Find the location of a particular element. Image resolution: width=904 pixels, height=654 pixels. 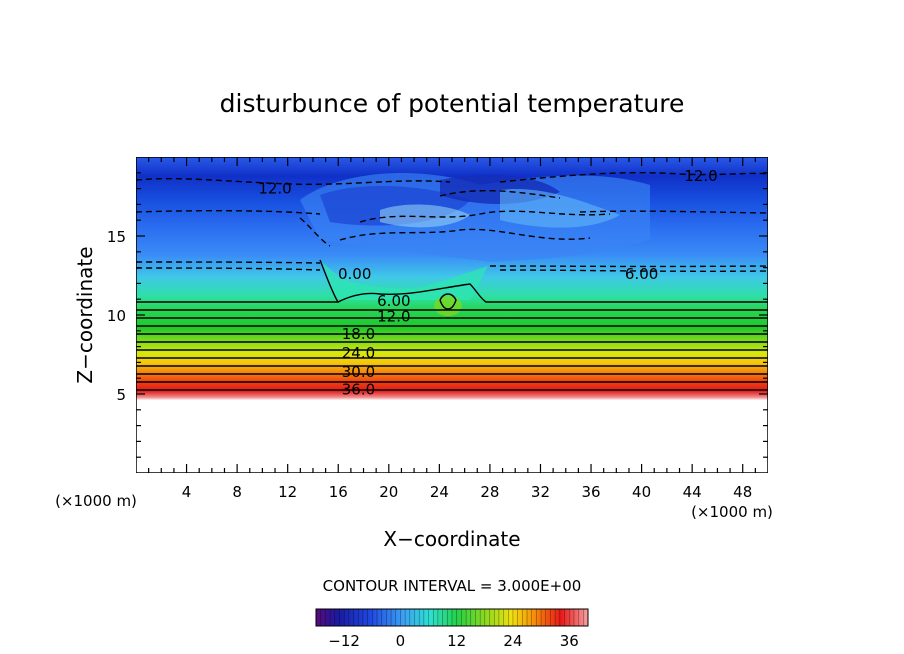

x-tick-label: 12 is located at coordinates (287, 492).